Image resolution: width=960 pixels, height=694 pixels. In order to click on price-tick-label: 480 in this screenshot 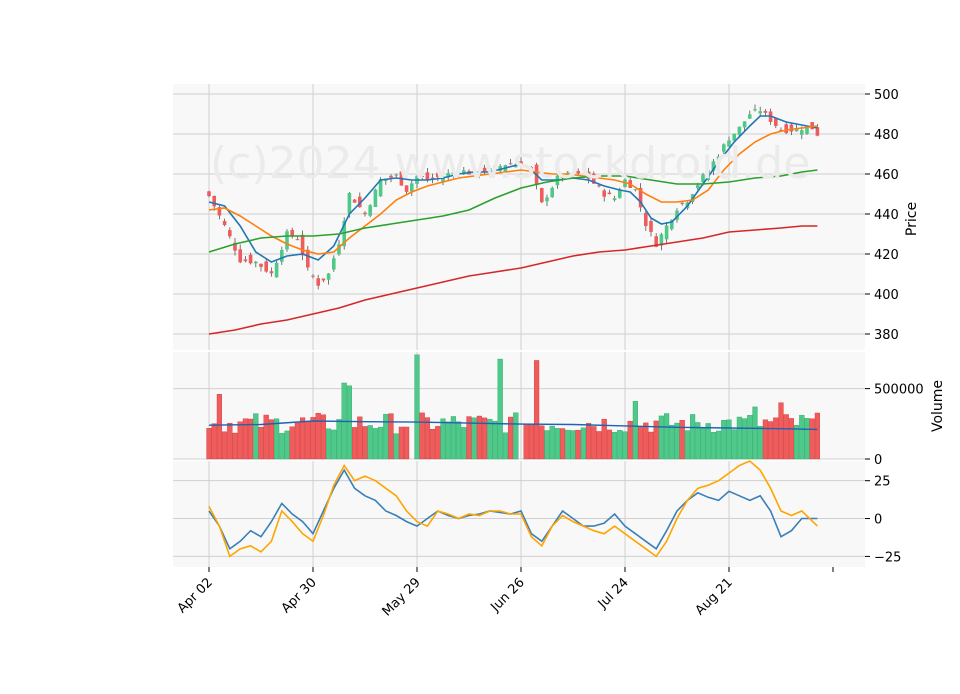, I will do `click(886, 135)`.